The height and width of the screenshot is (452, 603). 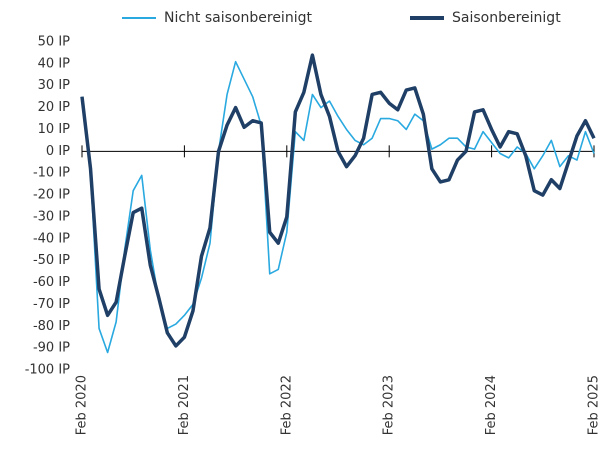 I want to click on y-tick-label: 40 IP, so click(x=54, y=63).